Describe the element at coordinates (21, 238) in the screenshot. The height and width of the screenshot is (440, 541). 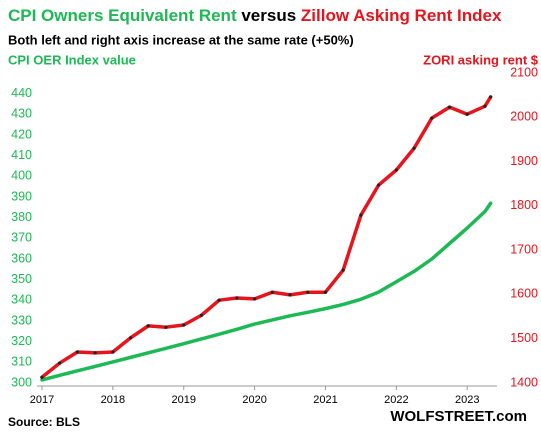
I see `y-tick-label: 370` at that location.